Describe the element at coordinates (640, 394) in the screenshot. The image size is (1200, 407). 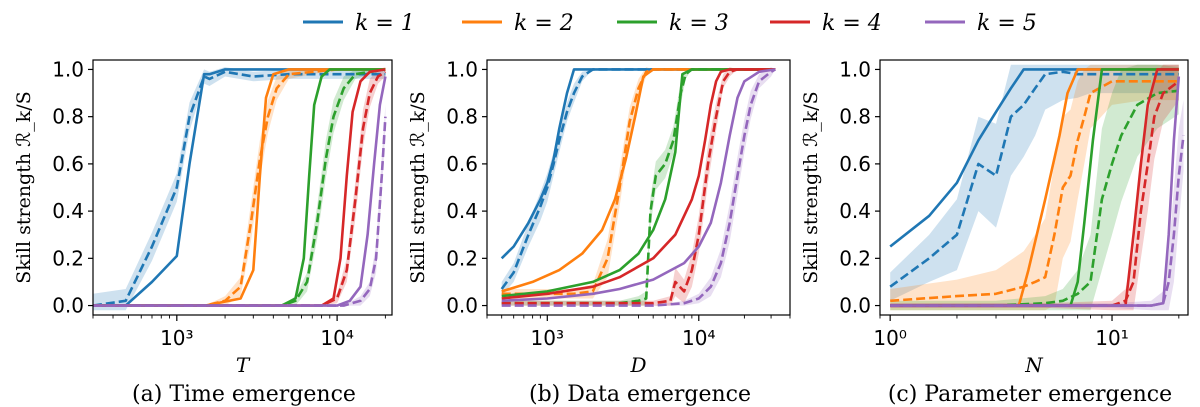
I see `panel-caption: (b) Data emergence` at that location.